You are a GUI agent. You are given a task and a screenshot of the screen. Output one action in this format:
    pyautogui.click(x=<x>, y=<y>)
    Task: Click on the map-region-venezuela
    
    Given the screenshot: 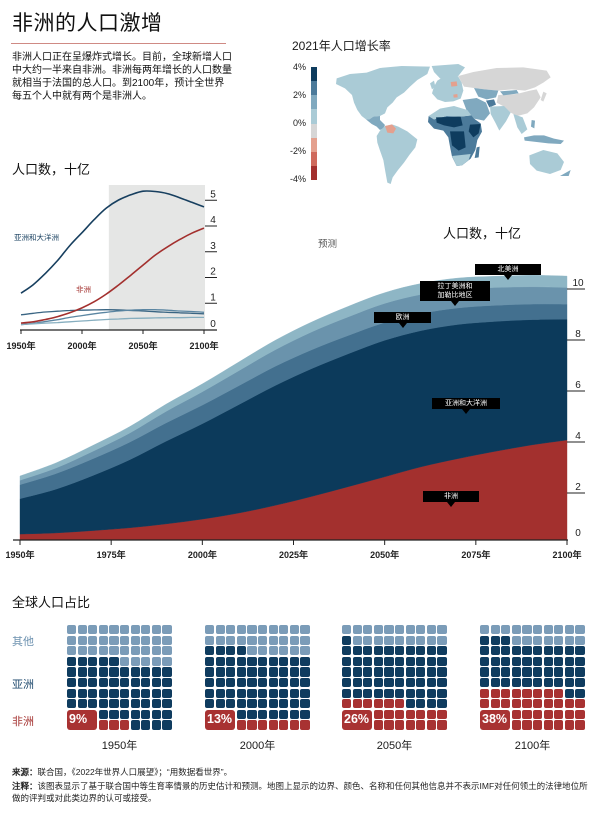 What is the action you would take?
    pyautogui.click(x=390, y=129)
    